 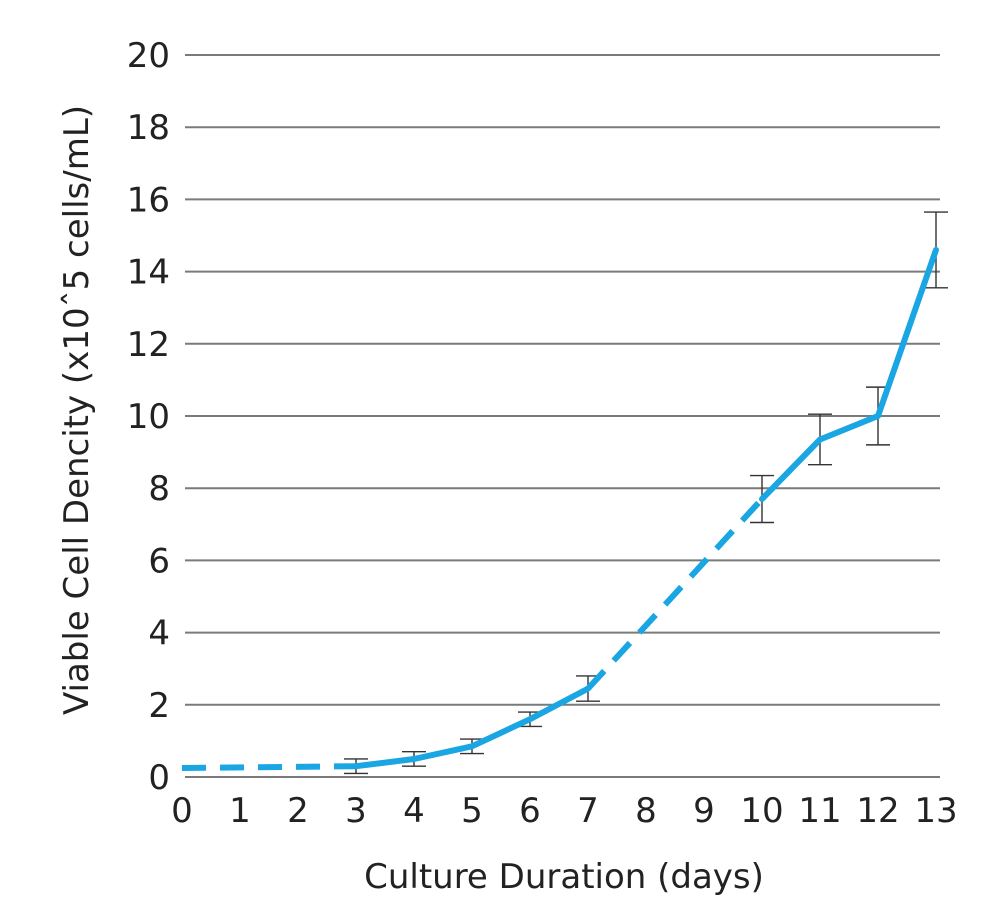 What do you see at coordinates (148, 345) in the screenshot?
I see `y-tick-label-12: 12` at bounding box center [148, 345].